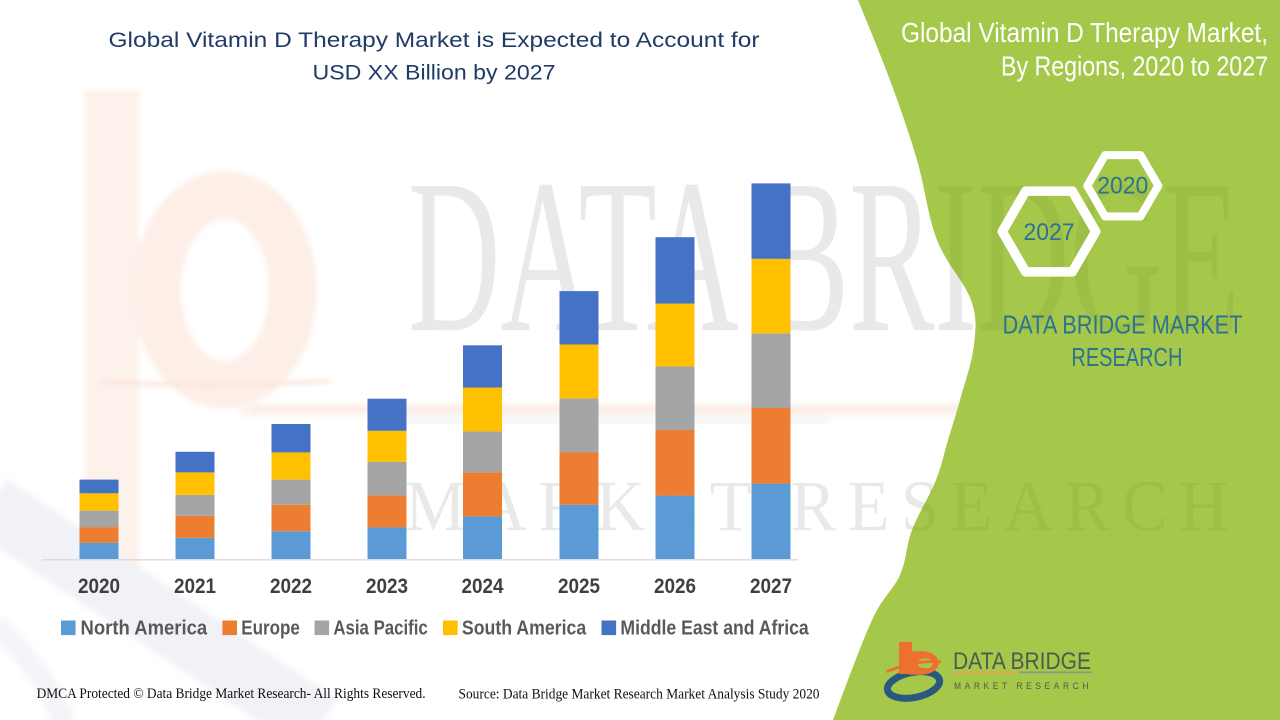  Describe the element at coordinates (579, 586) in the screenshot. I see `svg-text: 2025` at that location.